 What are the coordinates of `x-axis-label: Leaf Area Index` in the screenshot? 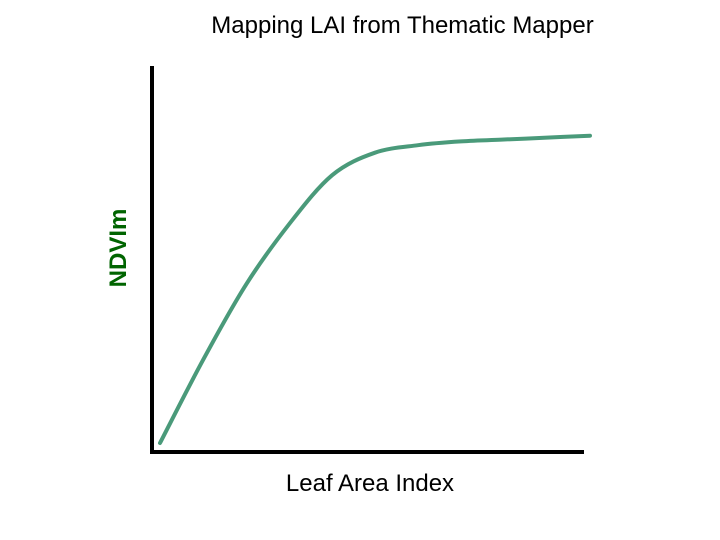 It's located at (370, 483).